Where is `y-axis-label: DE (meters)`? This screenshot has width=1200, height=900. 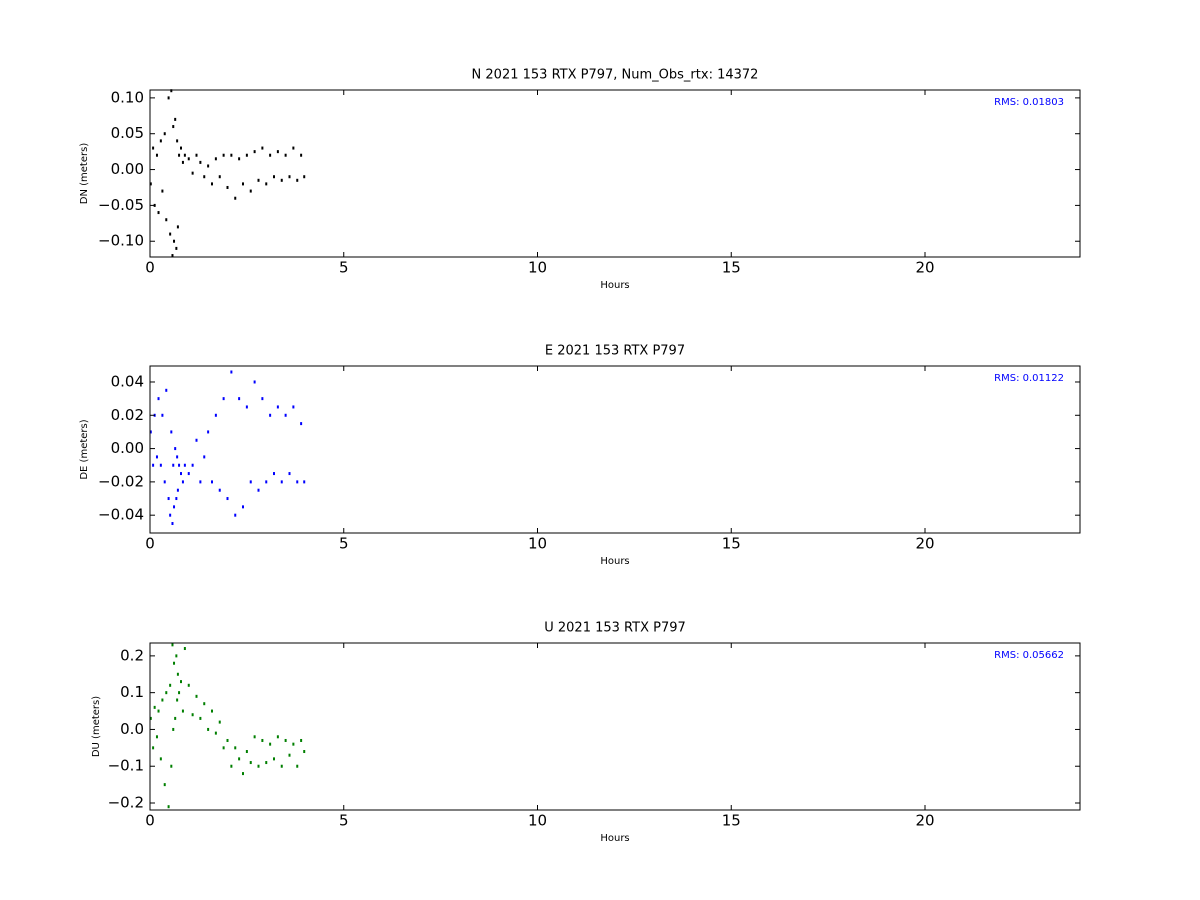
y-axis-label: DE (meters) is located at coordinates (84, 449).